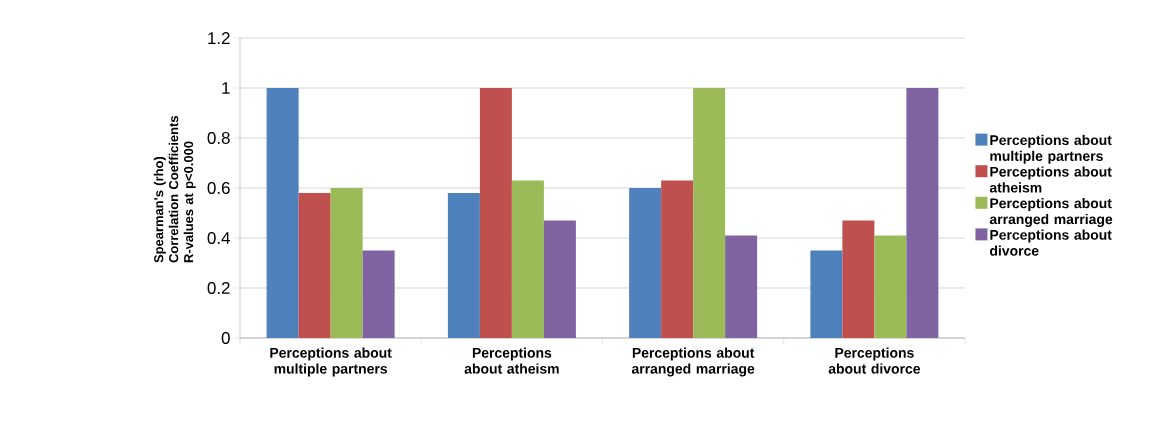 The image size is (1160, 426). What do you see at coordinates (174, 189) in the screenshot?
I see `y-axis-title: Spearman's (rho) Correlation Coefficients R-values at p<0.000` at bounding box center [174, 189].